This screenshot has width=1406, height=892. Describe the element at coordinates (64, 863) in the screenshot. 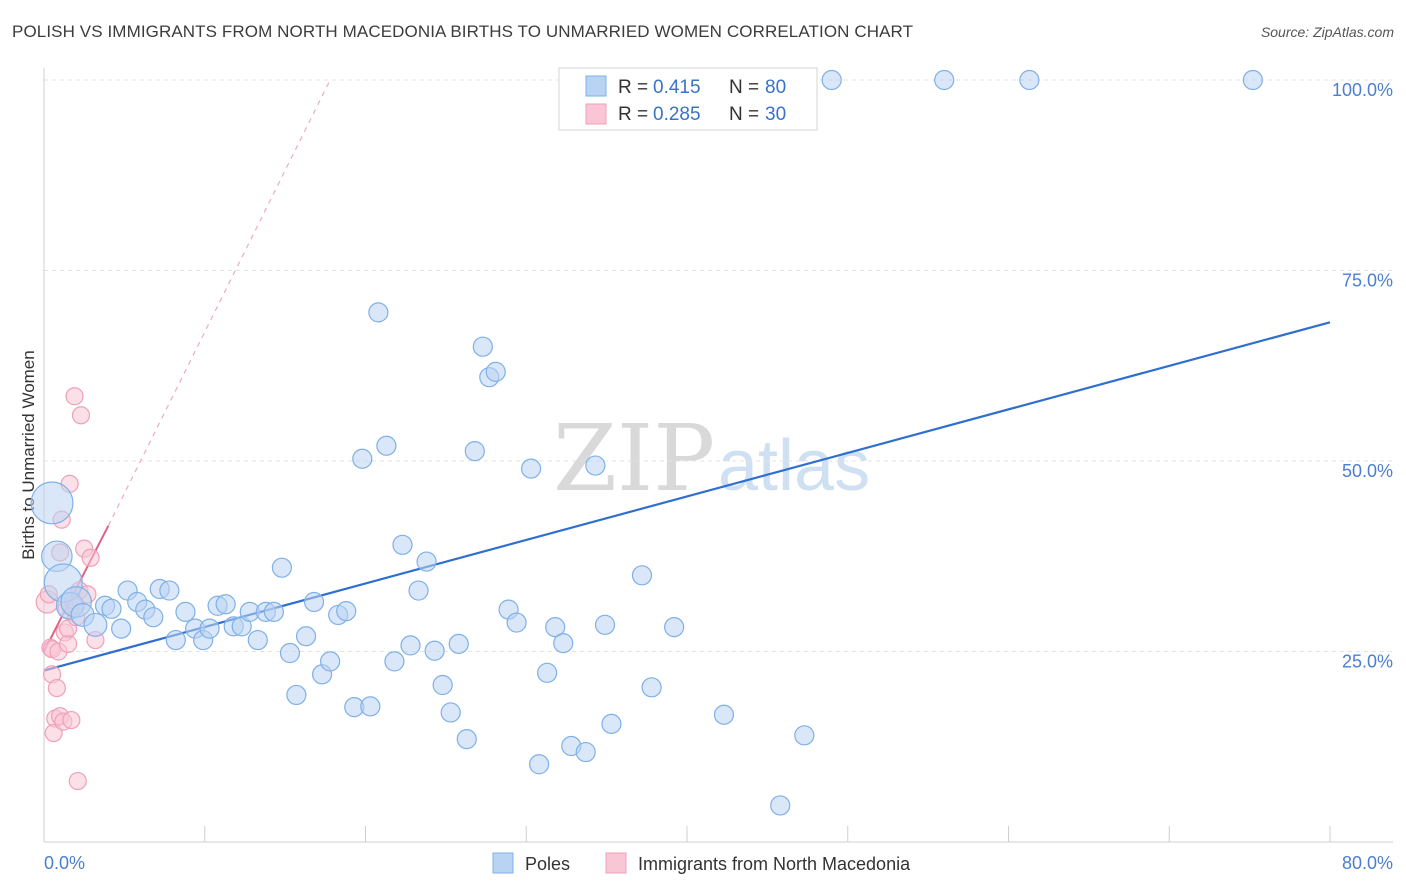

I see `x-tick-label-min: 0.0%` at that location.